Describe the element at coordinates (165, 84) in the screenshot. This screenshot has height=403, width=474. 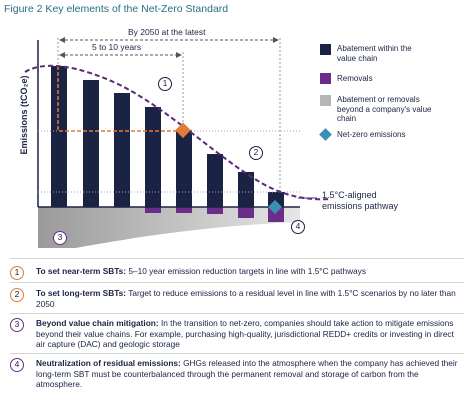
I see `marker: 1` at that location.